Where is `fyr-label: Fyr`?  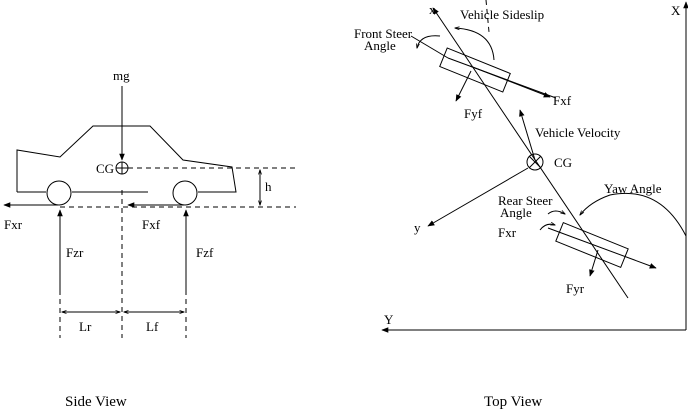
fyr-label: Fyr is located at coordinates (575, 288).